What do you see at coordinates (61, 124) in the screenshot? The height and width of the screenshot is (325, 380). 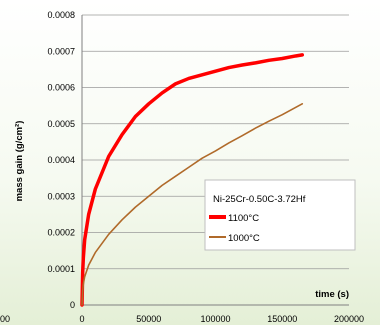 I see `y-tick-label: 0.0005` at bounding box center [61, 124].